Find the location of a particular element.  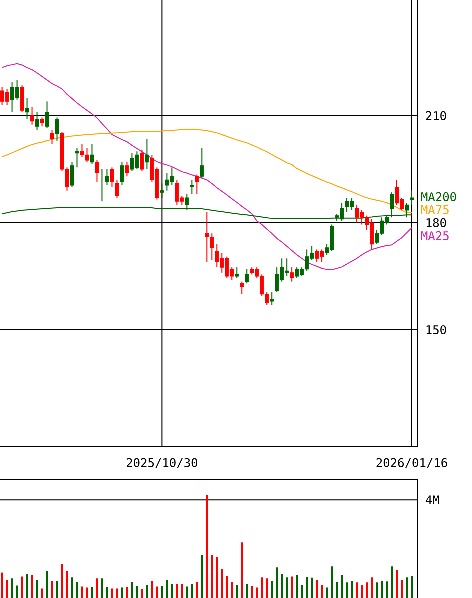

x-tick-label: 2026/01/16 is located at coordinates (412, 463).